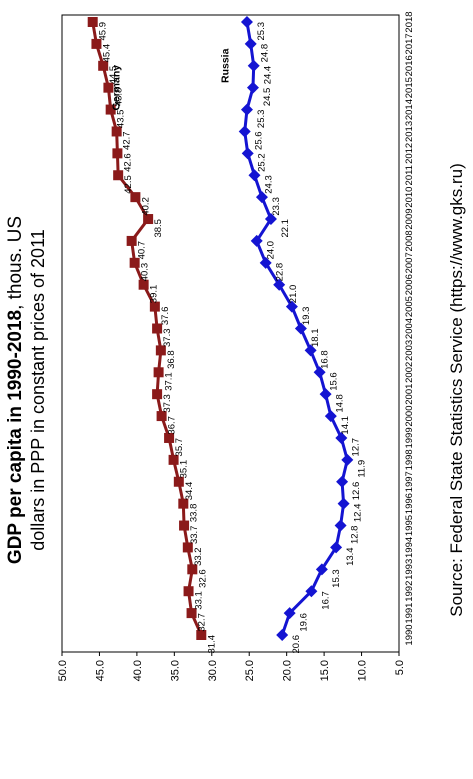 The height and width of the screenshot is (779, 473). I want to click on germany-value-label: 42.7, so click(127, 140).